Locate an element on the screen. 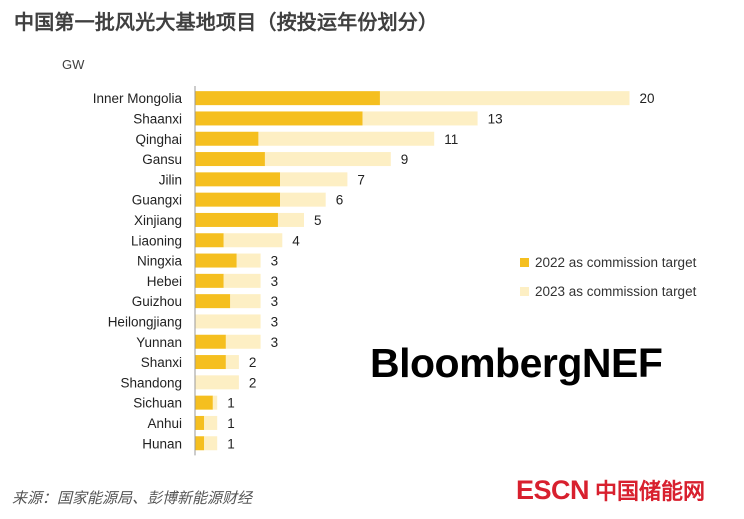 This screenshot has height=519, width=744. total-label-heilongjiang: 3 is located at coordinates (275, 321).